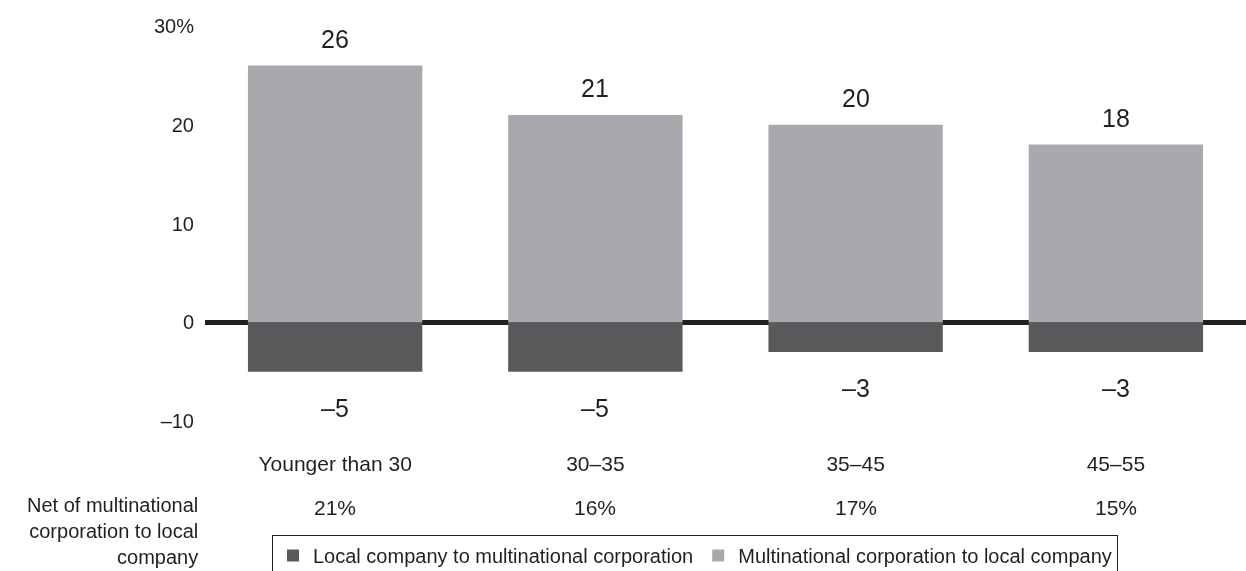 The height and width of the screenshot is (571, 1246). Describe the element at coordinates (177, 421) in the screenshot. I see `y-tick-label: –10` at that location.